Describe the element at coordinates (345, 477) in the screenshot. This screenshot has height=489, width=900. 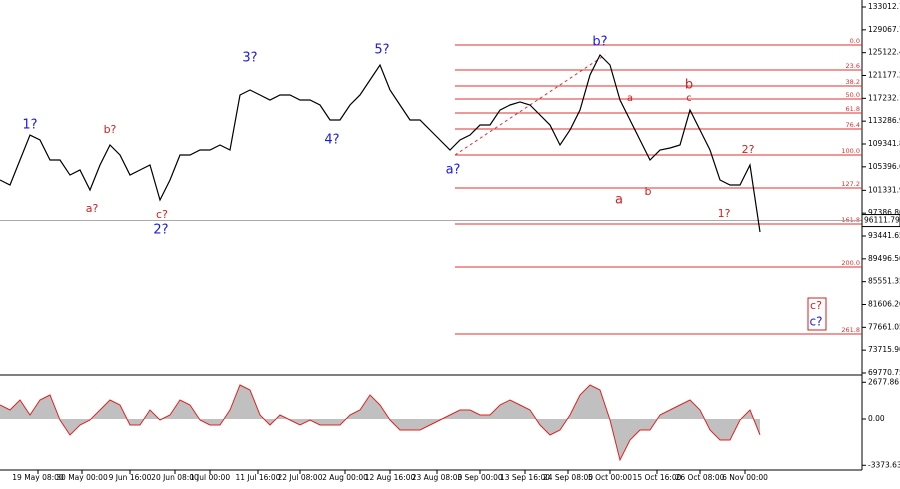
I see `x-tick-label: 2 Aug 00:00` at that location.